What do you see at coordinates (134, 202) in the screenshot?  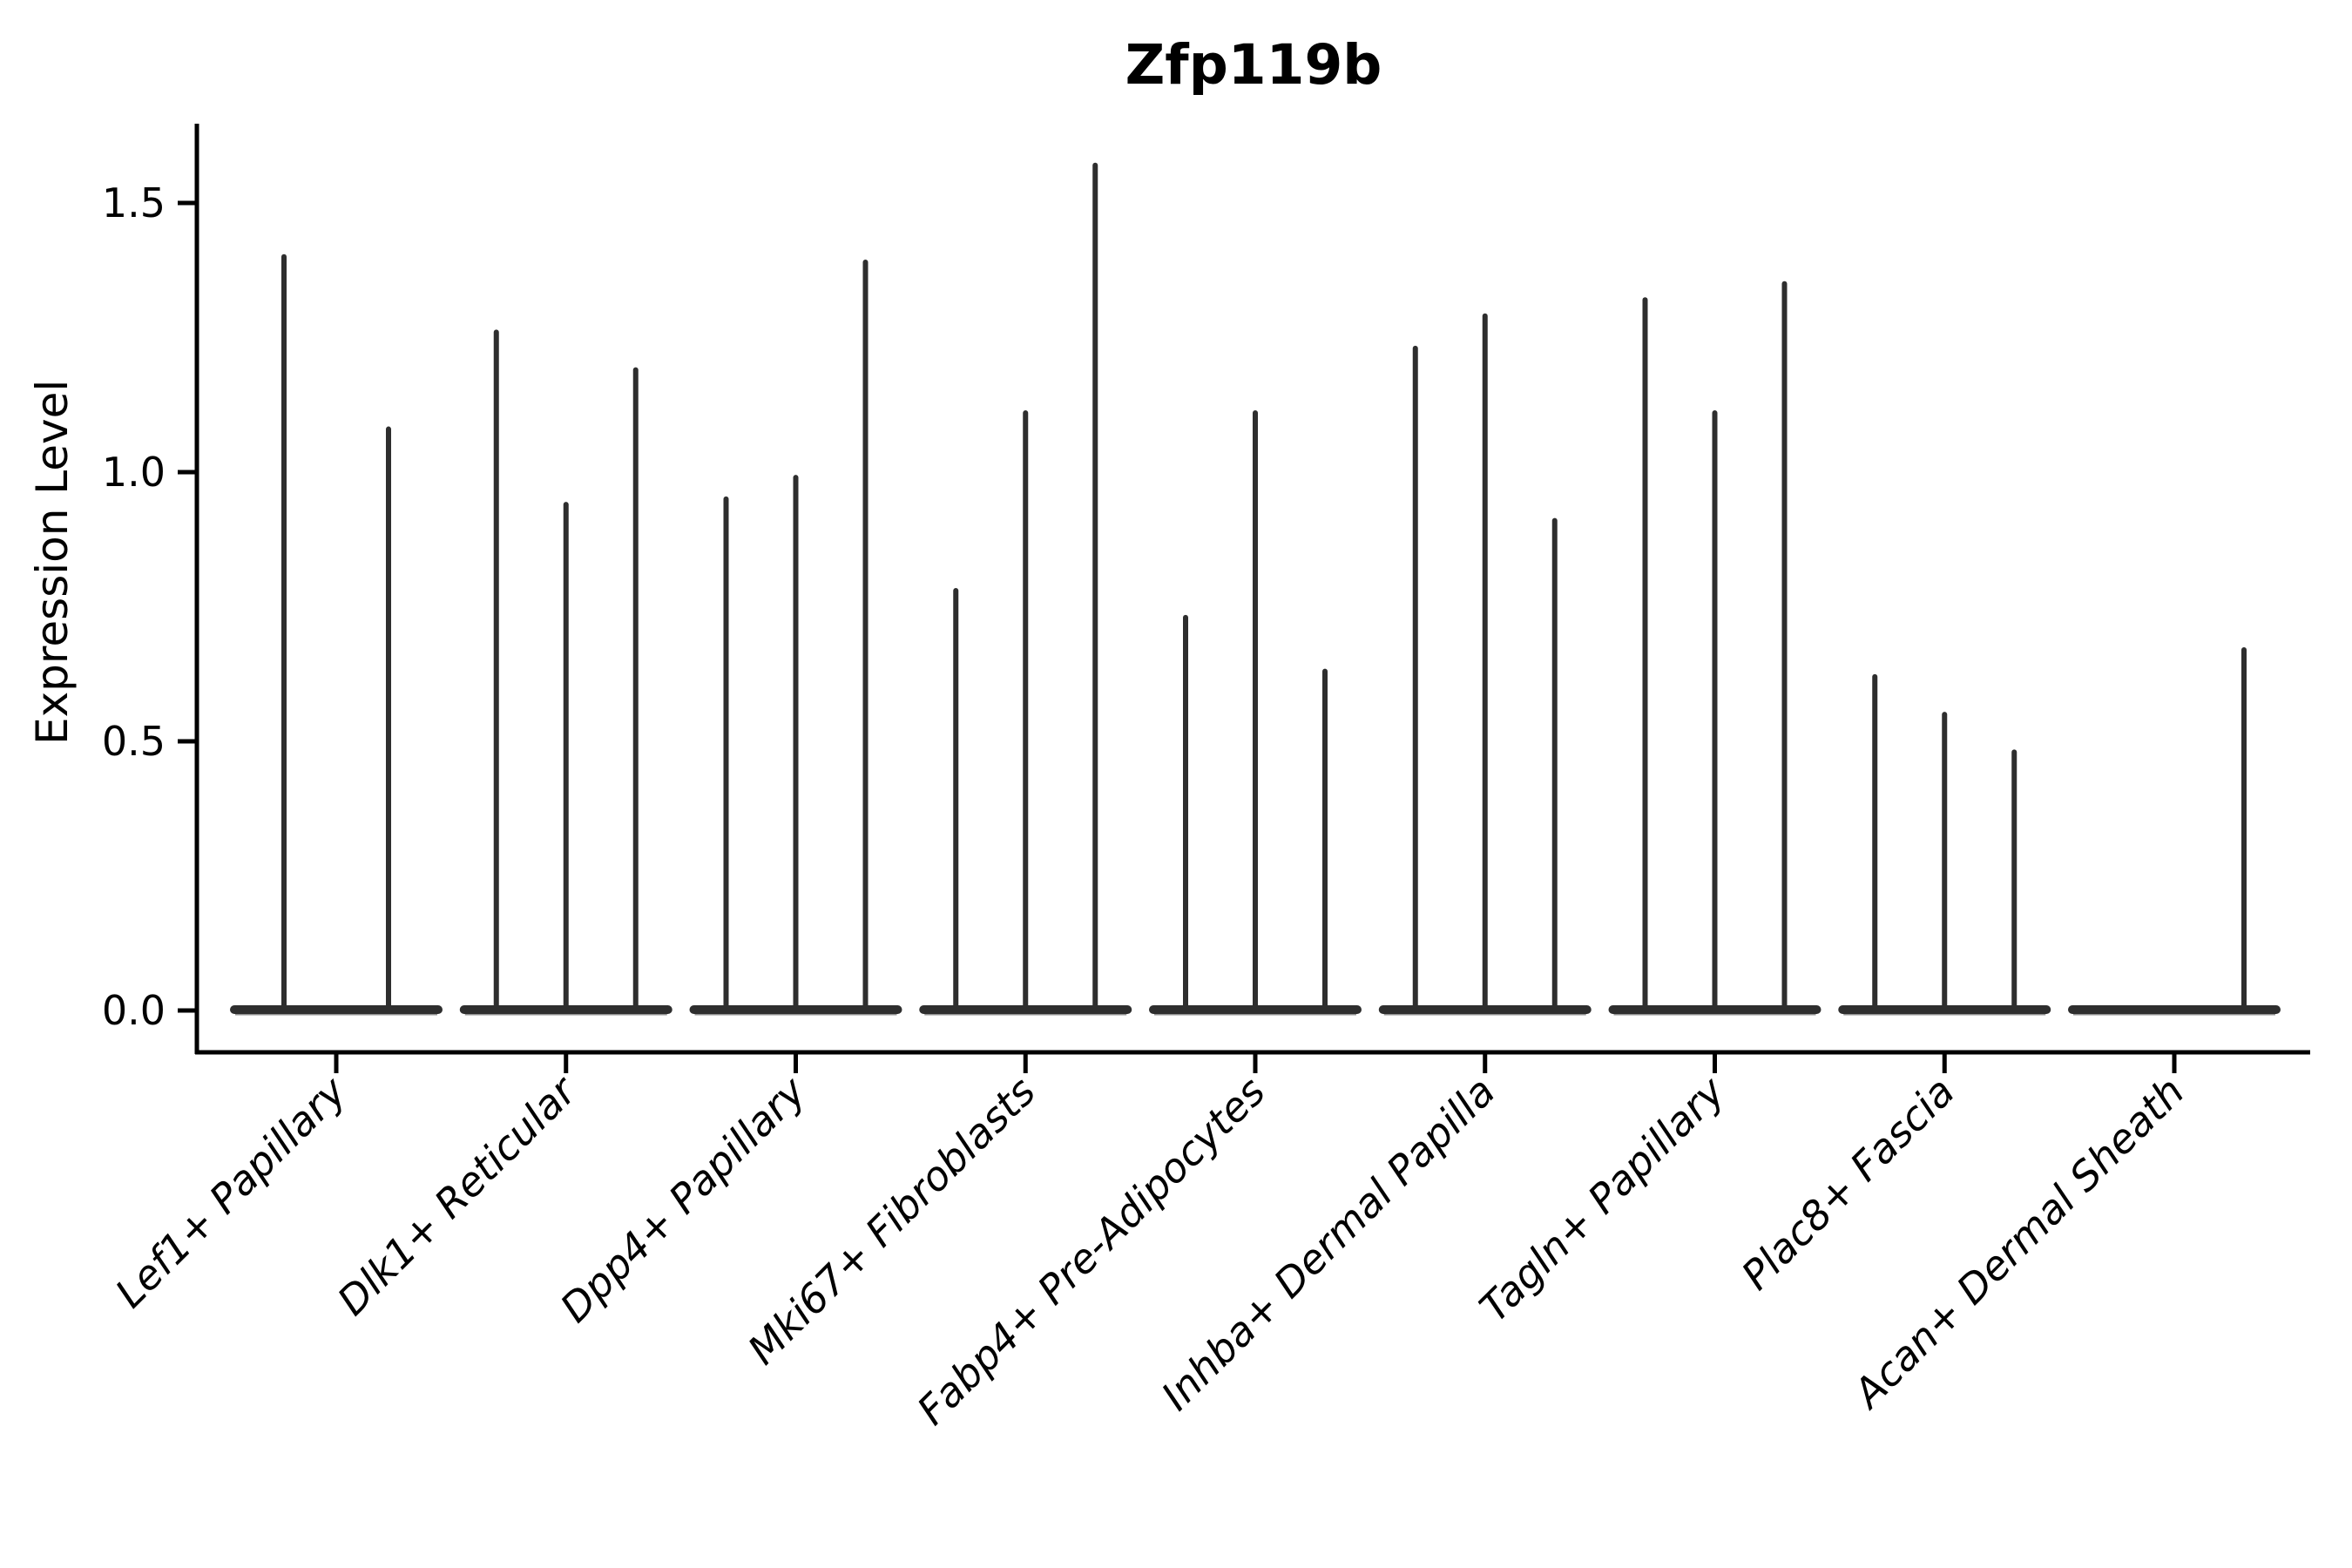 I see `y-tick-label: 1.5` at bounding box center [134, 202].